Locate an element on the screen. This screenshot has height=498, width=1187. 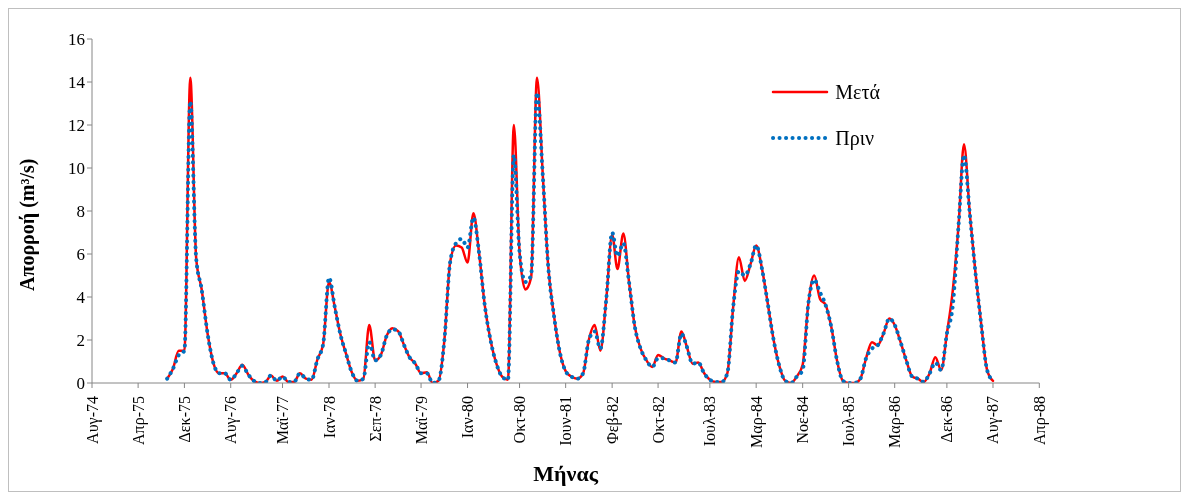
y-tick-label: 12 is located at coordinates (76, 126).